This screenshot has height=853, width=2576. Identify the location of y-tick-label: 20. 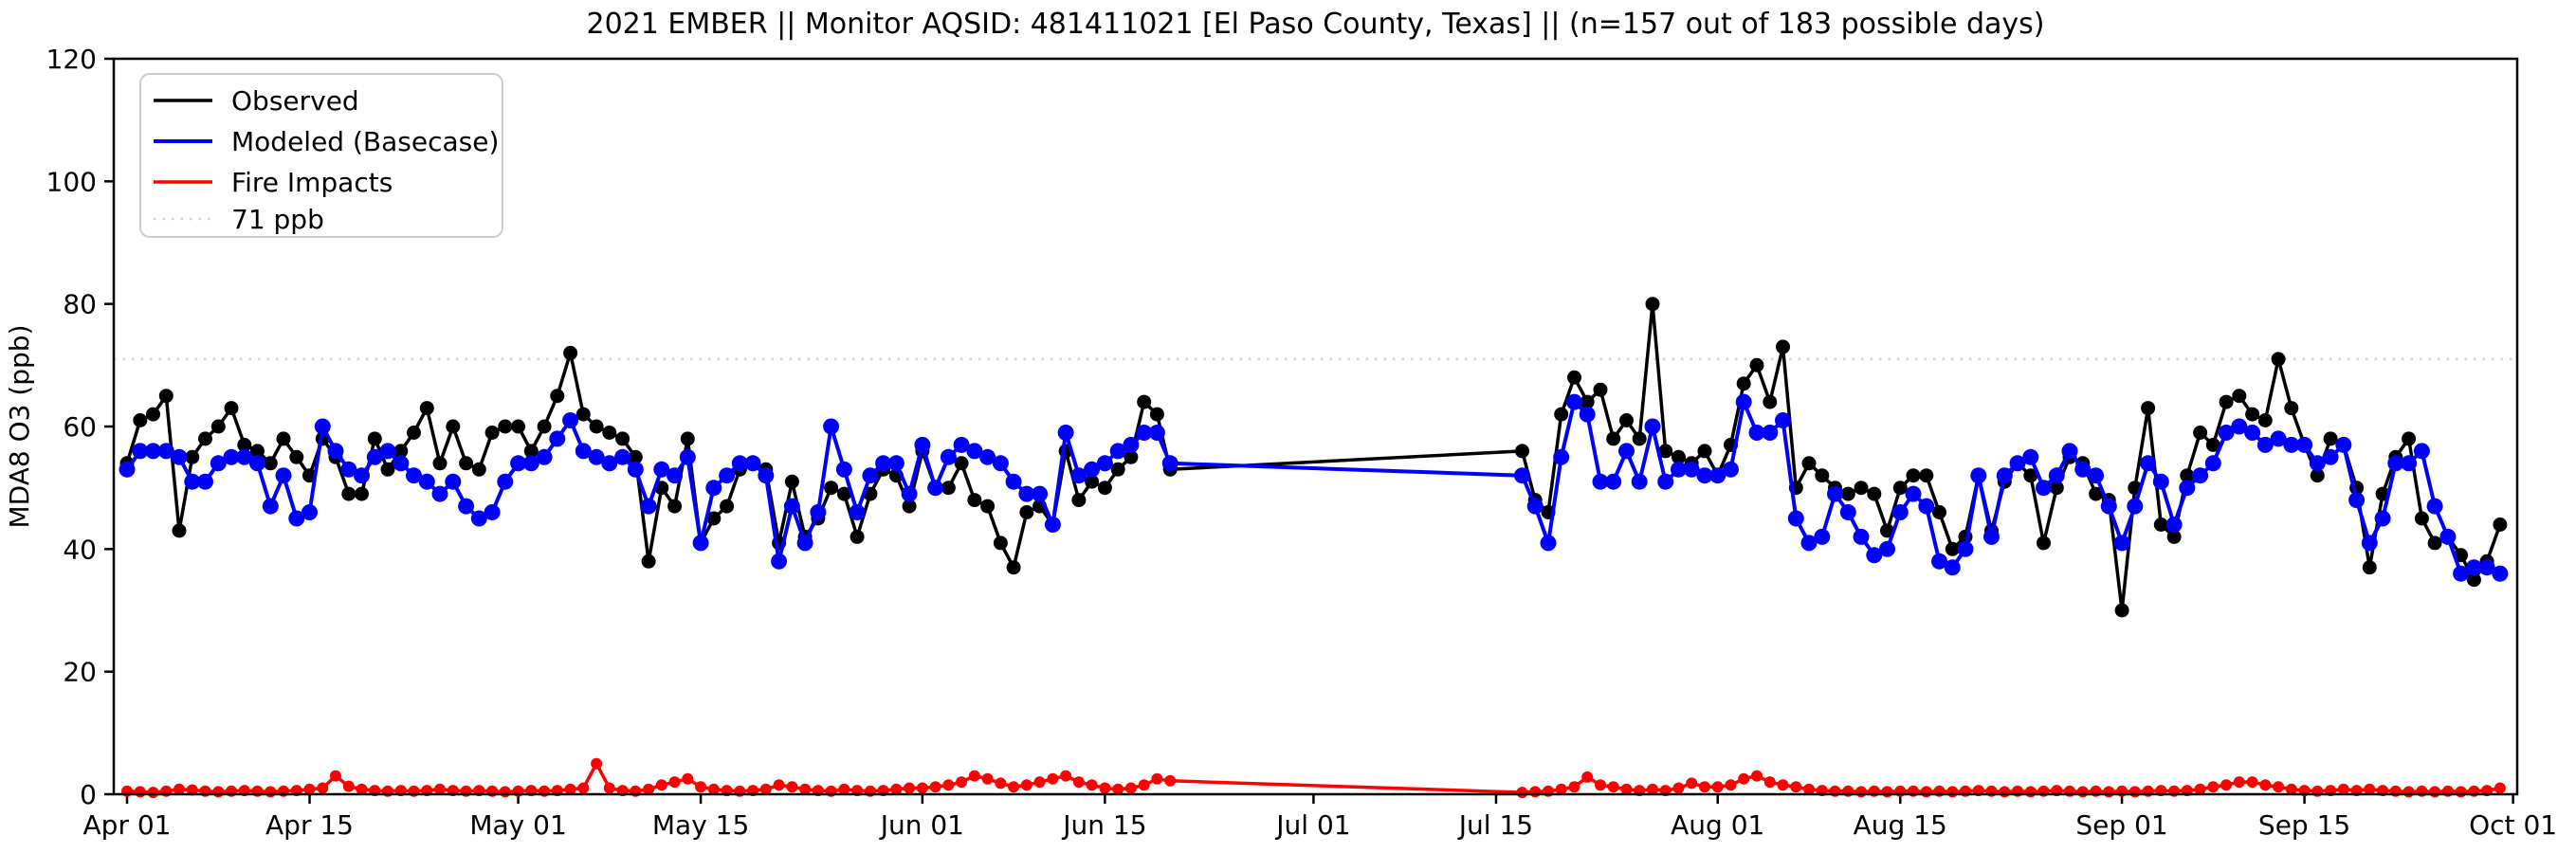
(80, 672).